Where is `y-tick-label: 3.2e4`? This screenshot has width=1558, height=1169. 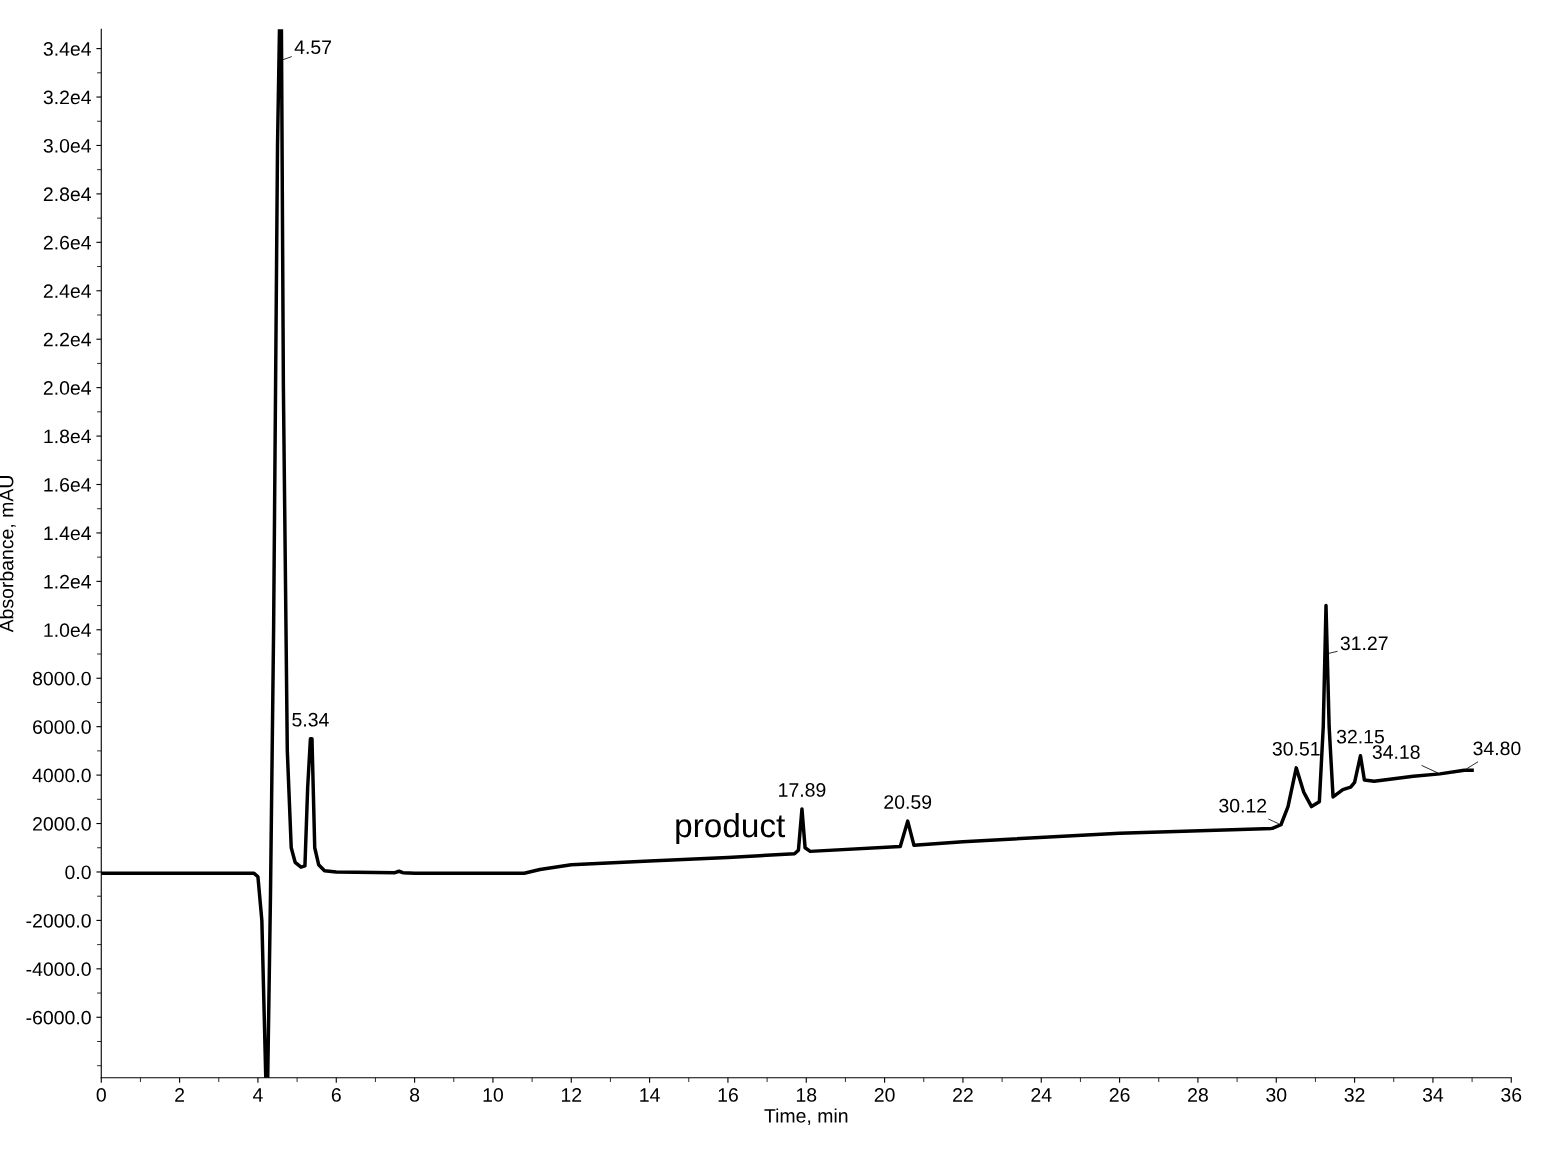
y-tick-label: 3.2e4 is located at coordinates (67, 97).